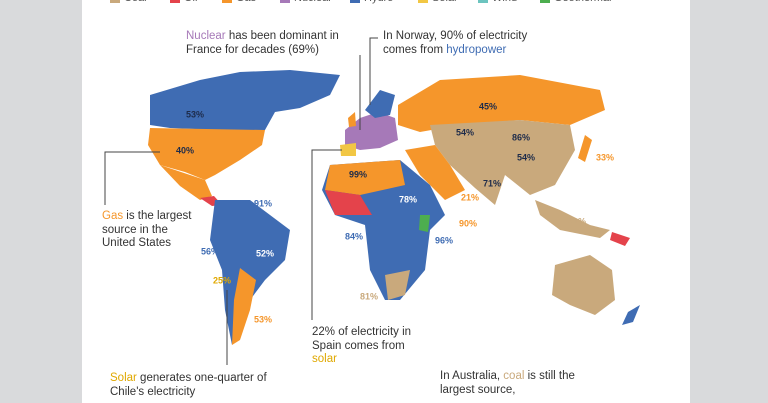  What do you see at coordinates (492, 183) in the screenshot?
I see `map-label: 71%` at bounding box center [492, 183].